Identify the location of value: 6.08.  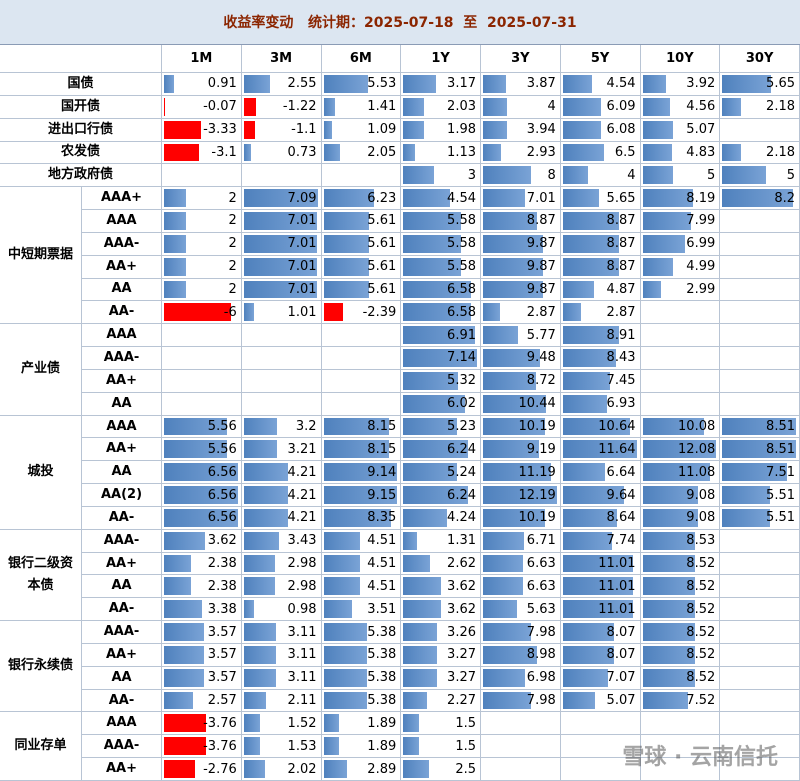
(621, 130).